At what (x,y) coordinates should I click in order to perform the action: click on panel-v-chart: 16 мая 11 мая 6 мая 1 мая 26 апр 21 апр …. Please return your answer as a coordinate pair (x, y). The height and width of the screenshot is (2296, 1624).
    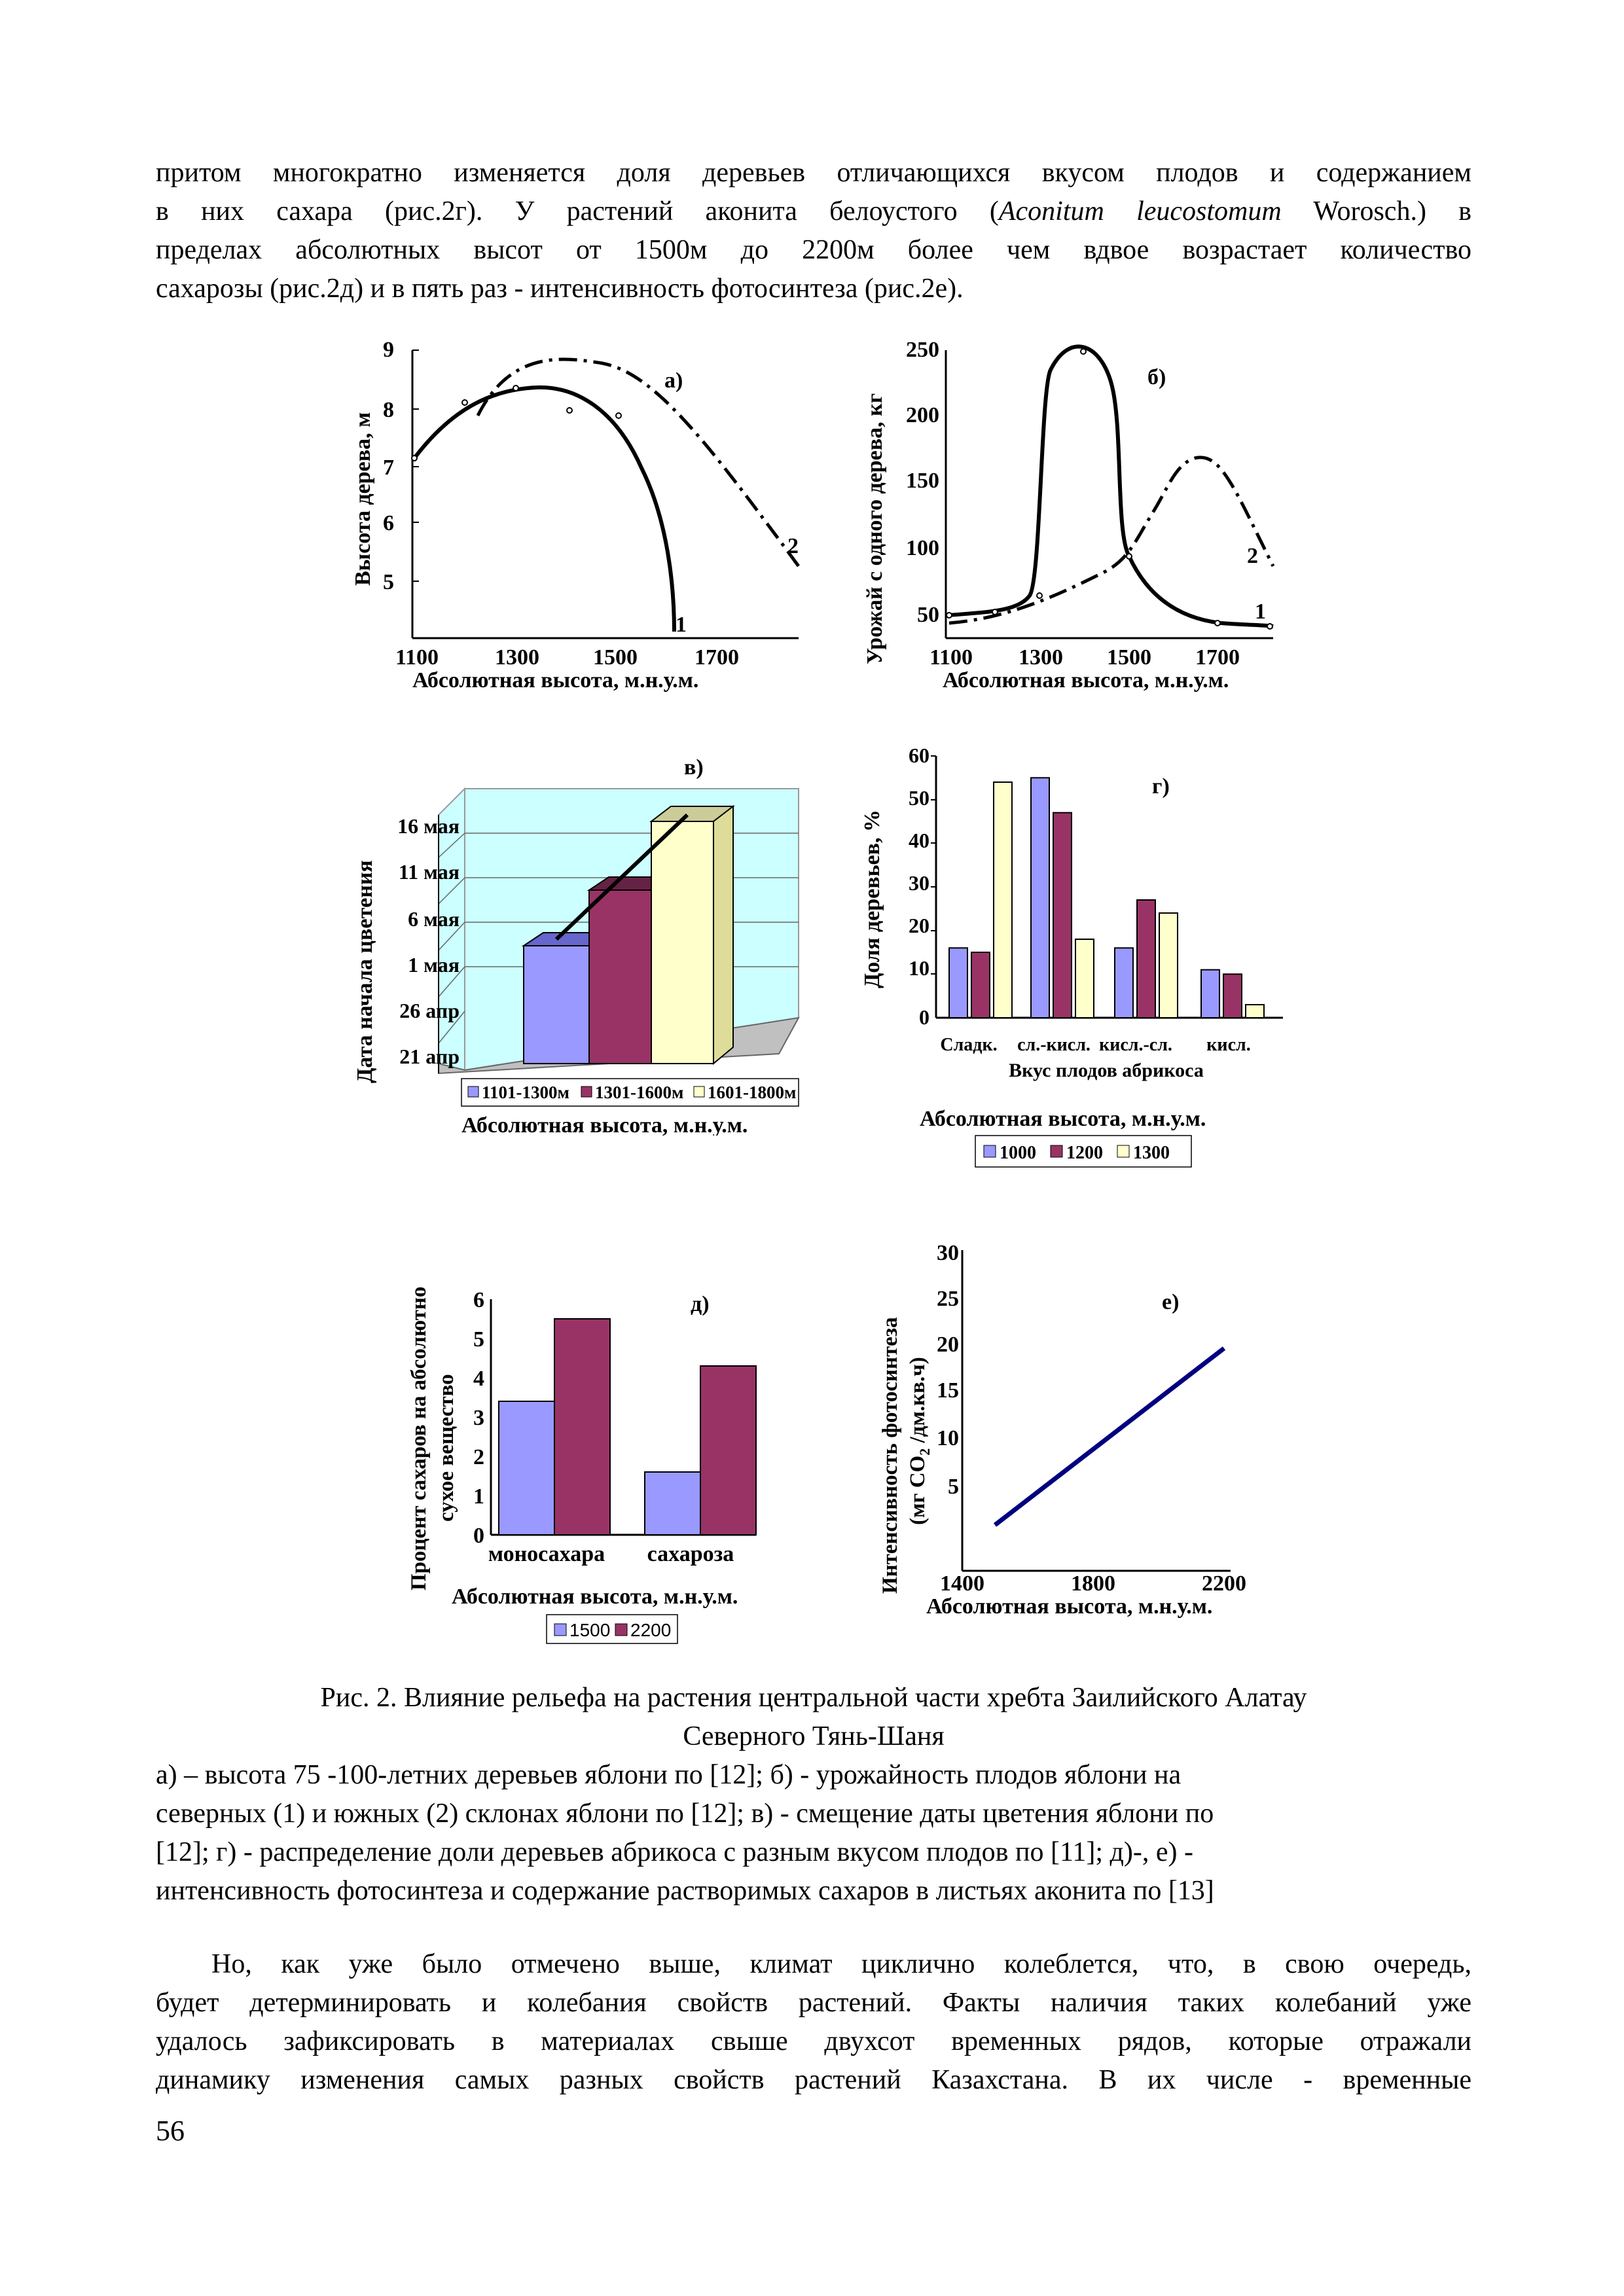
    Looking at the image, I should click on (576, 945).